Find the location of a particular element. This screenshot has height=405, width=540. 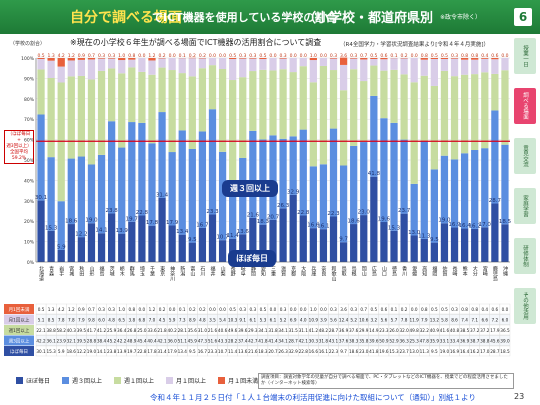

bar-島根-3 is located at coordinates (354, 64).